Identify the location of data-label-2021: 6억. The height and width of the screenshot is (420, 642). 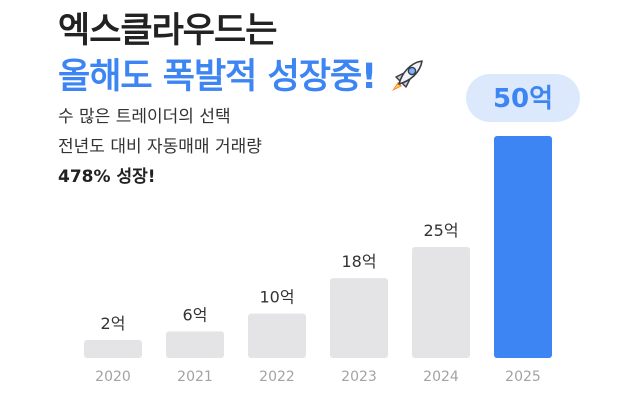
(195, 314).